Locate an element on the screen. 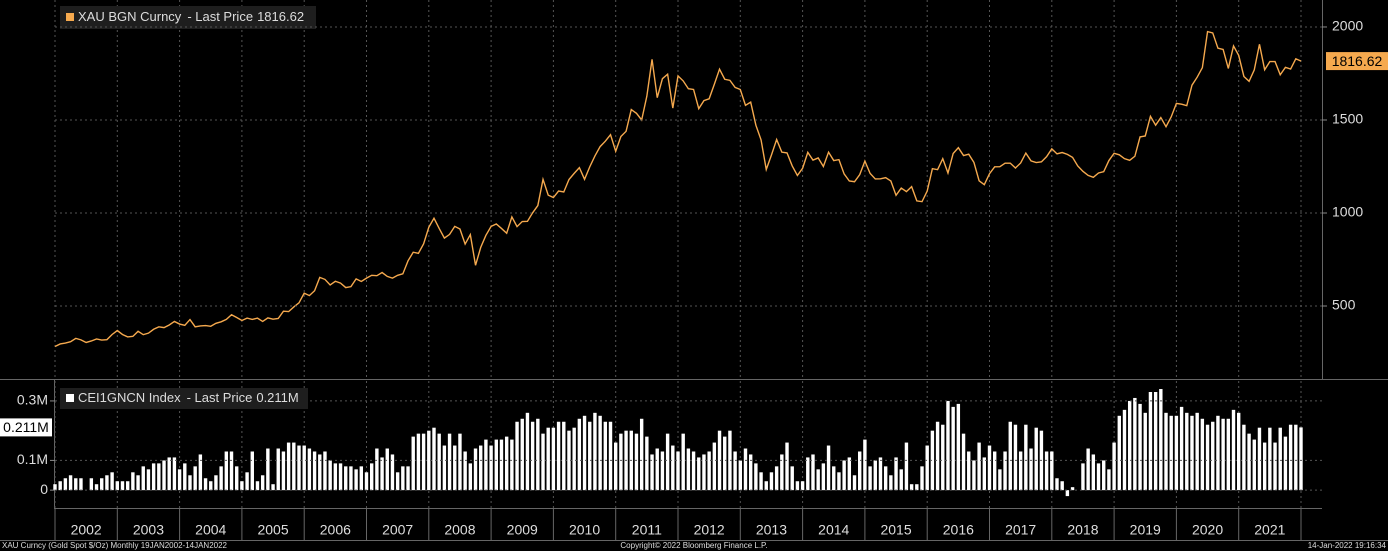 This screenshot has width=1388, height=551. last-value-tag is located at coordinates (26, 427).